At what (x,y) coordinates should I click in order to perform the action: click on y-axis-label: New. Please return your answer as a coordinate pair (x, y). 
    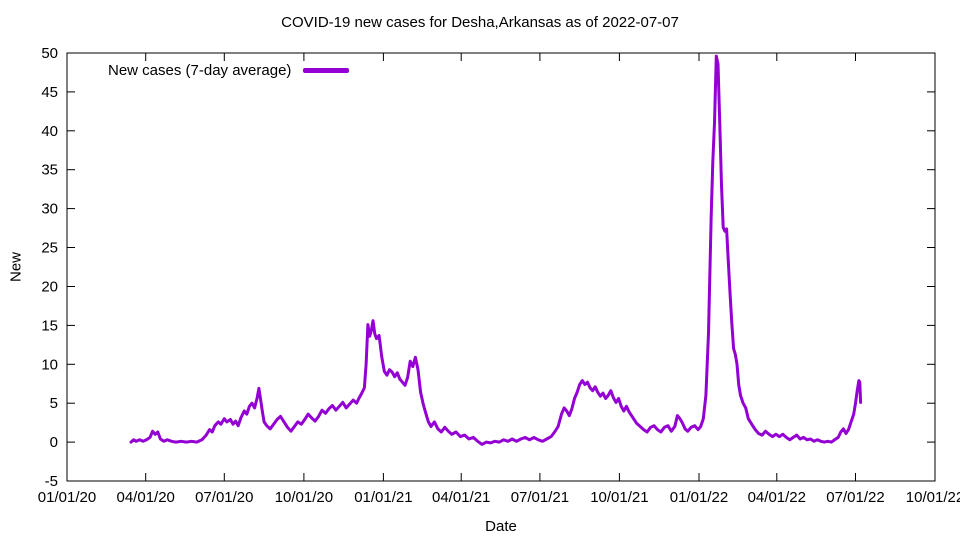
    Looking at the image, I should click on (16, 267).